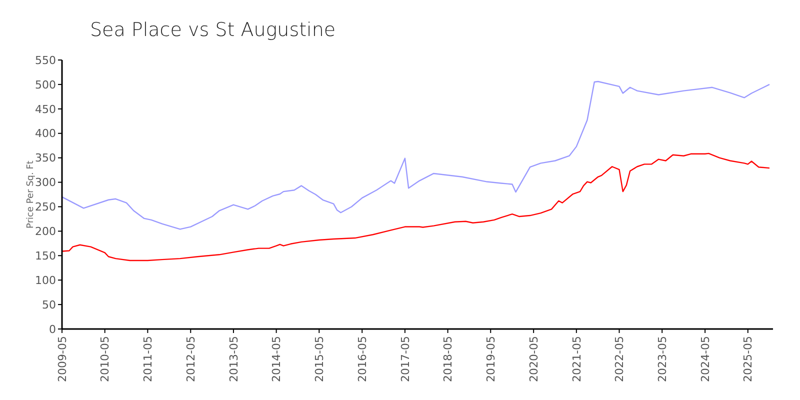  Describe the element at coordinates (319, 359) in the screenshot. I see `x-tick-label: 2015-05` at that location.